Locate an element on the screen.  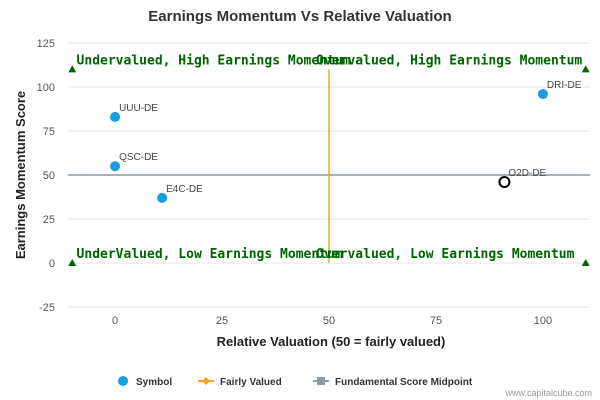
x-tick-label: 75 is located at coordinates (436, 321).